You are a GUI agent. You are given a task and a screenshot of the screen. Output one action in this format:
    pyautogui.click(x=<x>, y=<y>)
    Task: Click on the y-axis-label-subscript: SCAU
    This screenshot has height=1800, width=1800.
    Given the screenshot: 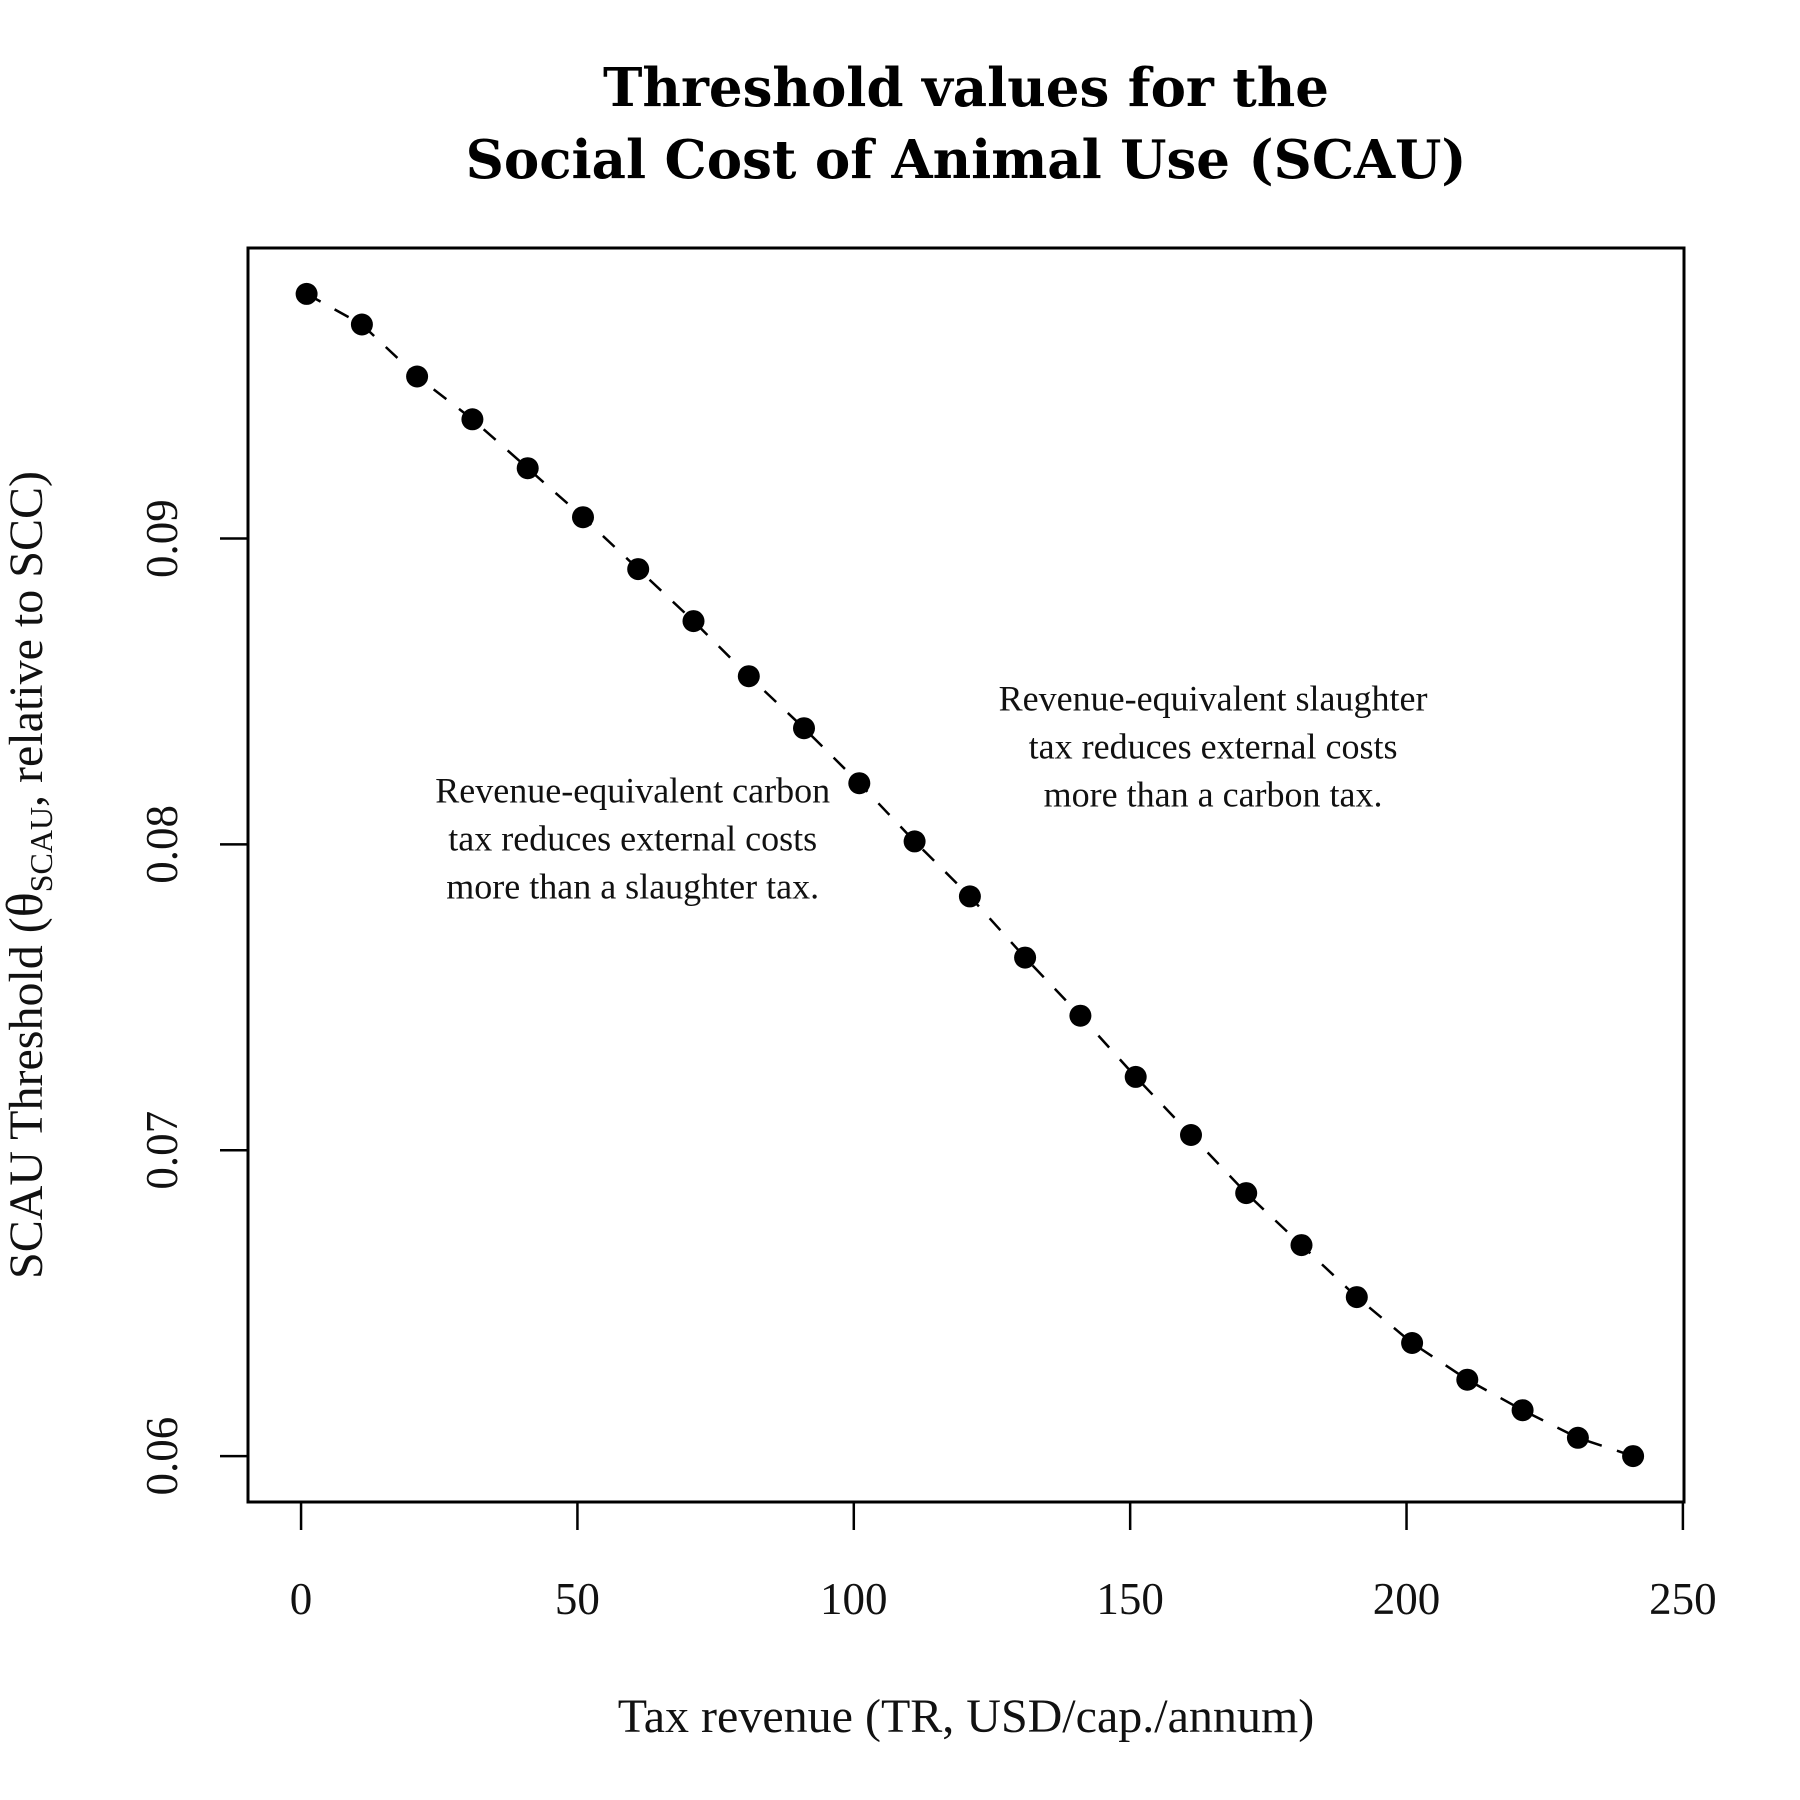 What is the action you would take?
    pyautogui.click(x=41, y=849)
    